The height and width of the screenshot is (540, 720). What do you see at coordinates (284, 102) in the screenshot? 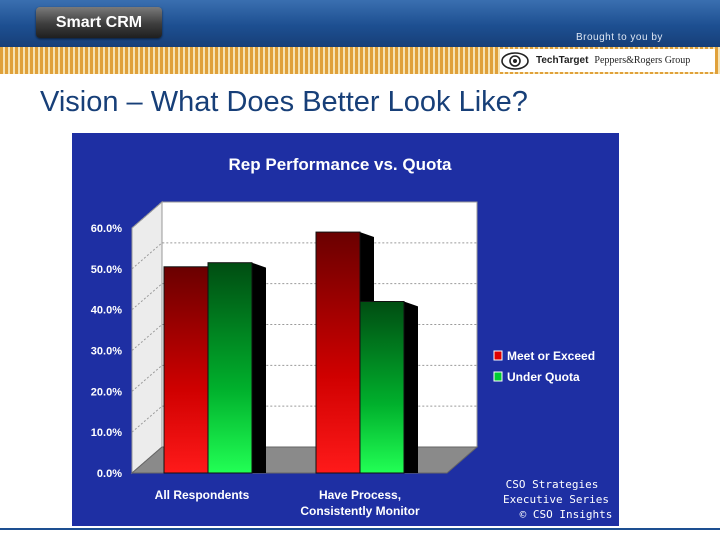
I see `page-title: Vision – What Does Better Look Like?` at bounding box center [284, 102].